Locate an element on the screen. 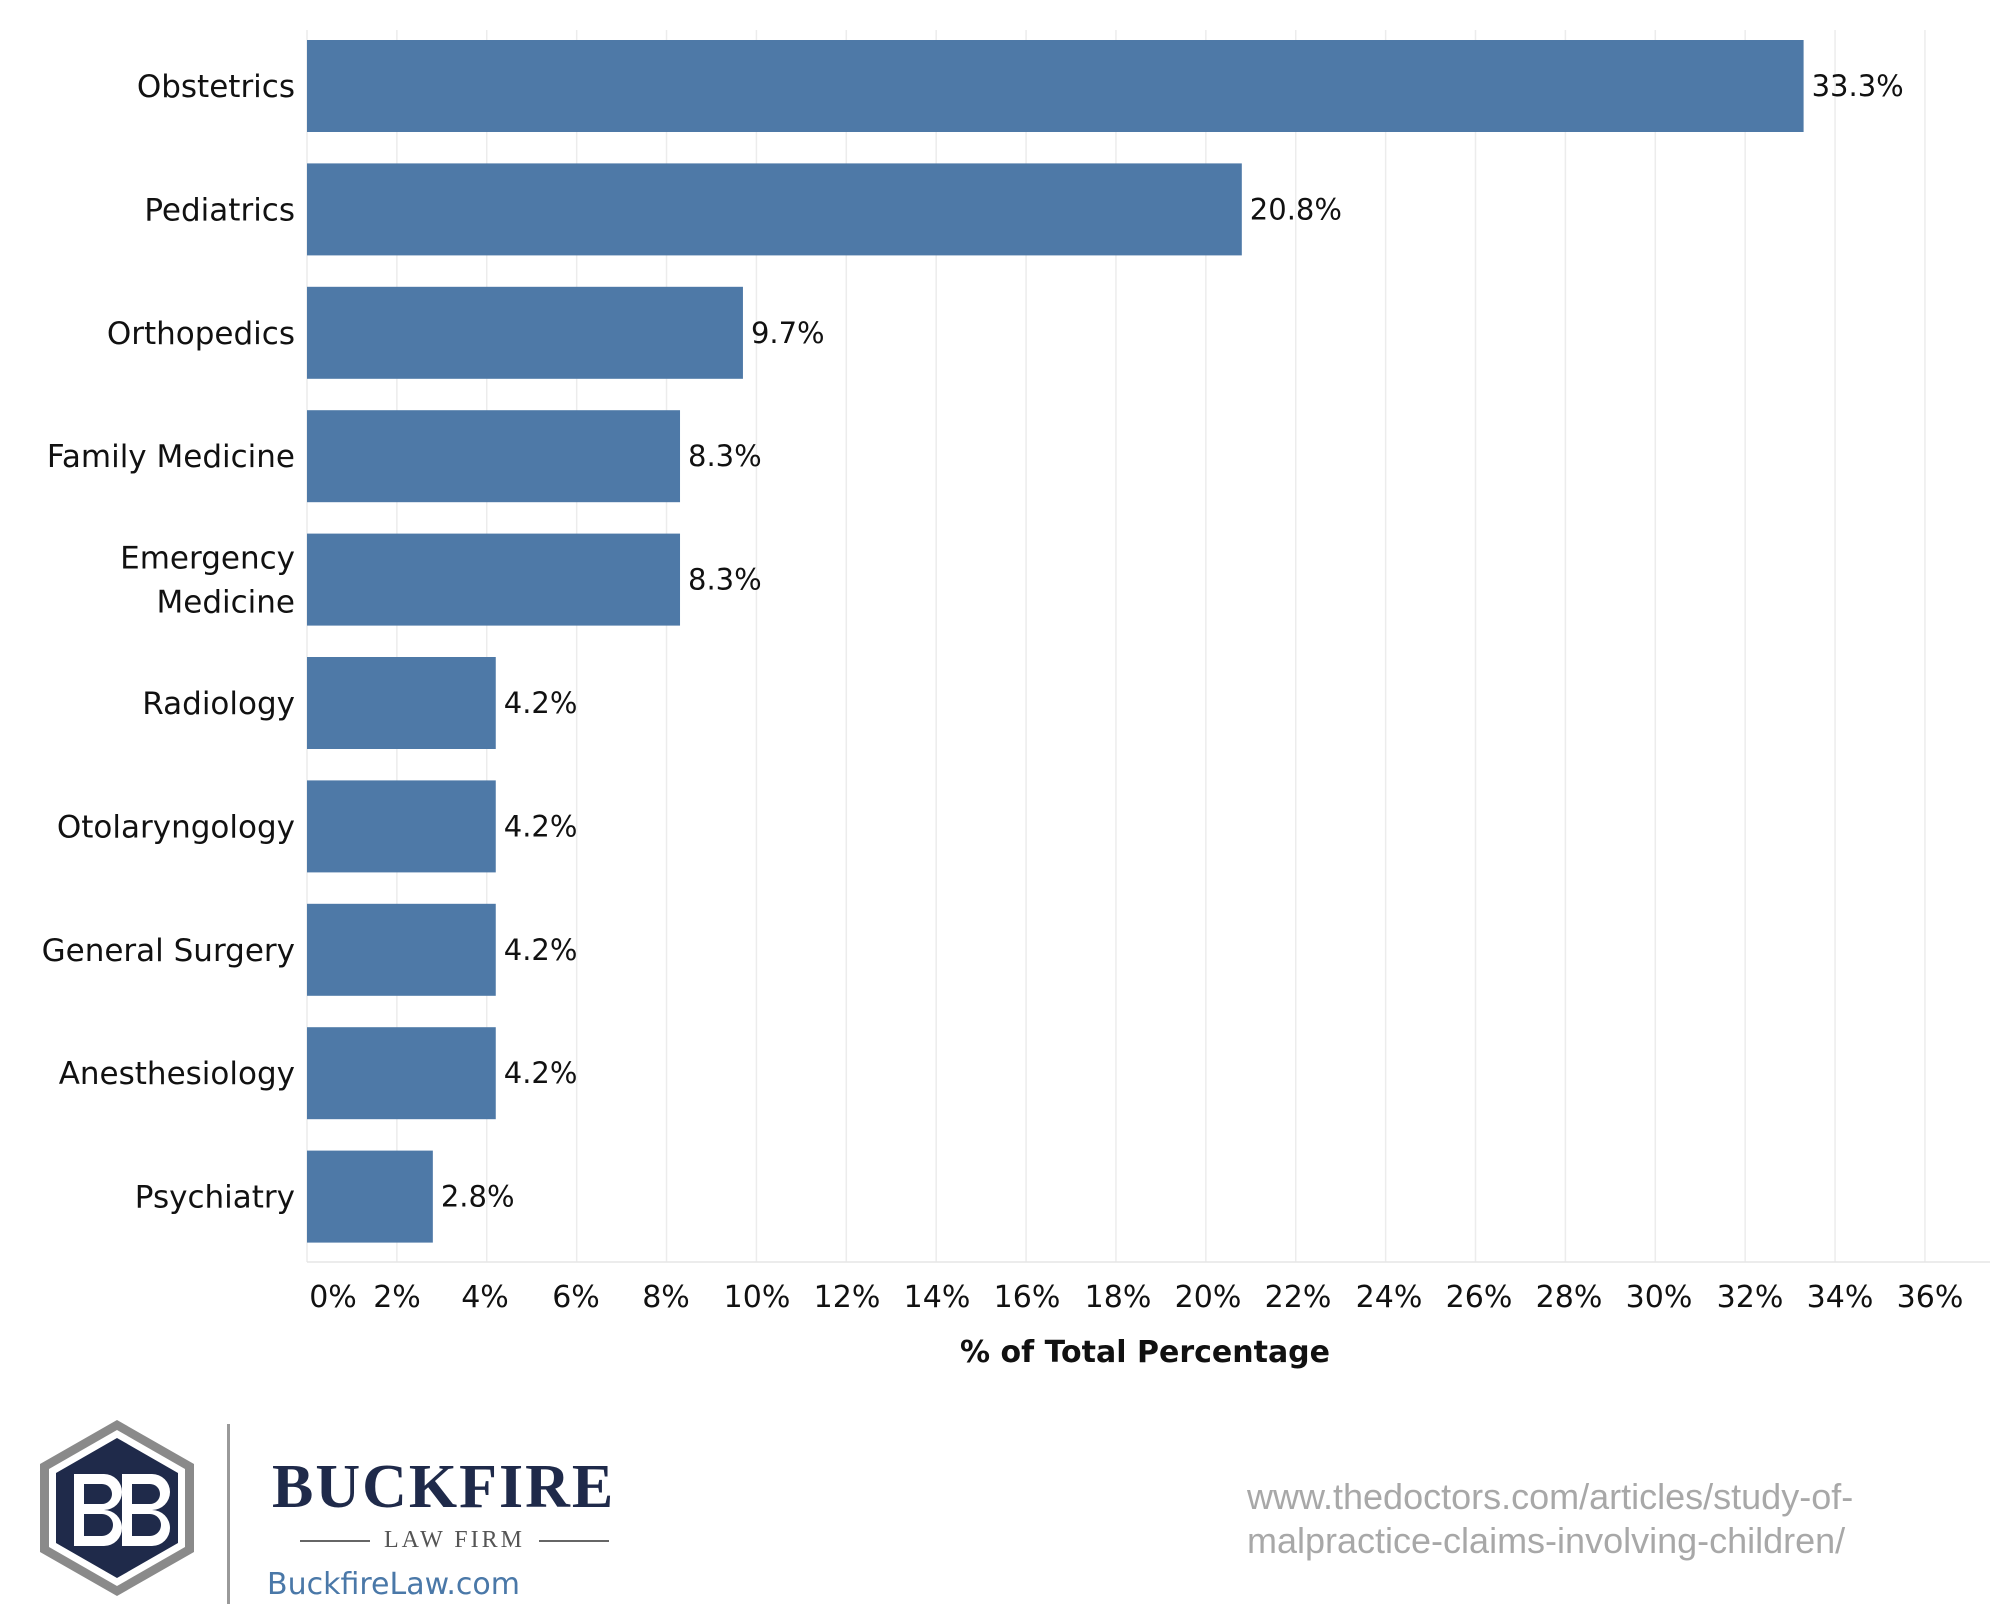 The height and width of the screenshot is (1604, 2000). brand-name: BUCKFIRE is located at coordinates (444, 1487).